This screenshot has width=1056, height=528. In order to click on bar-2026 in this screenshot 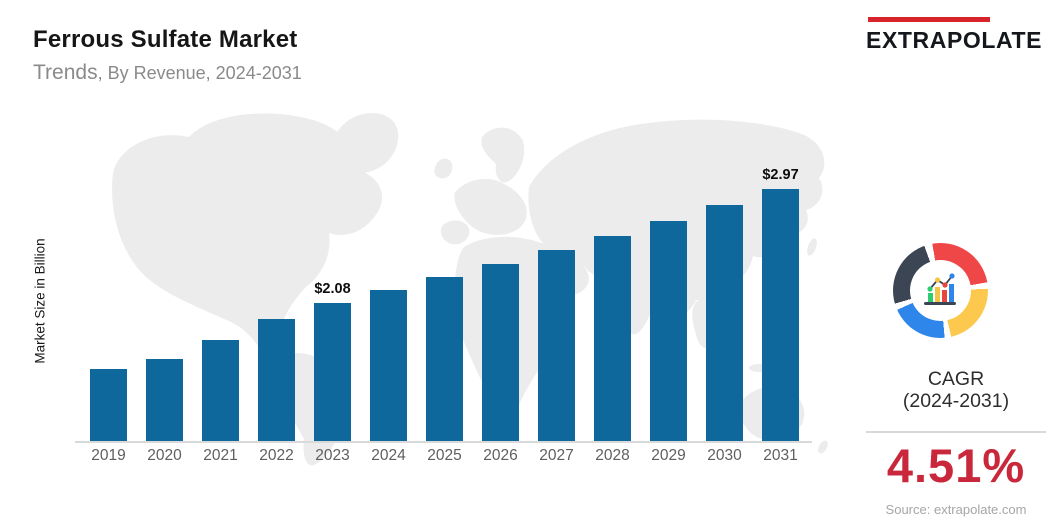, I will do `click(500, 352)`.